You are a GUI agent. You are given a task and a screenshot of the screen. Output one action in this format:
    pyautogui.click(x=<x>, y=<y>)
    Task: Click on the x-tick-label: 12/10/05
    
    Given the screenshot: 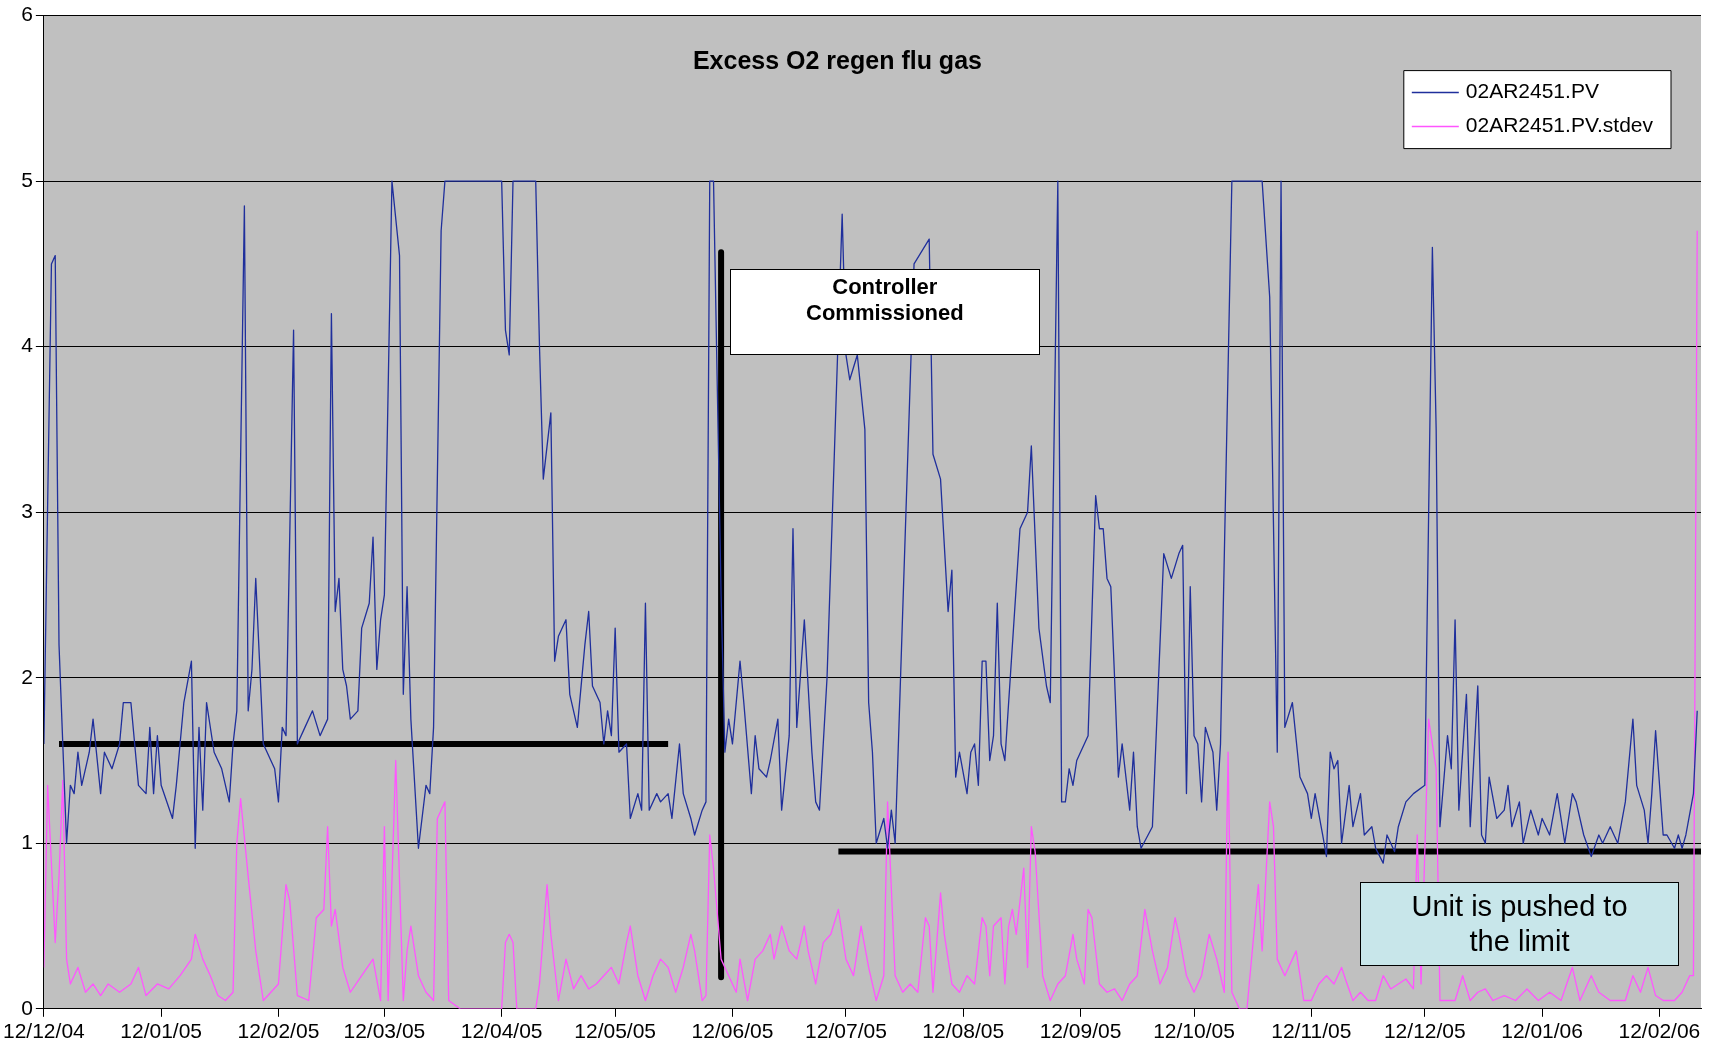 What is the action you would take?
    pyautogui.click(x=1194, y=1031)
    